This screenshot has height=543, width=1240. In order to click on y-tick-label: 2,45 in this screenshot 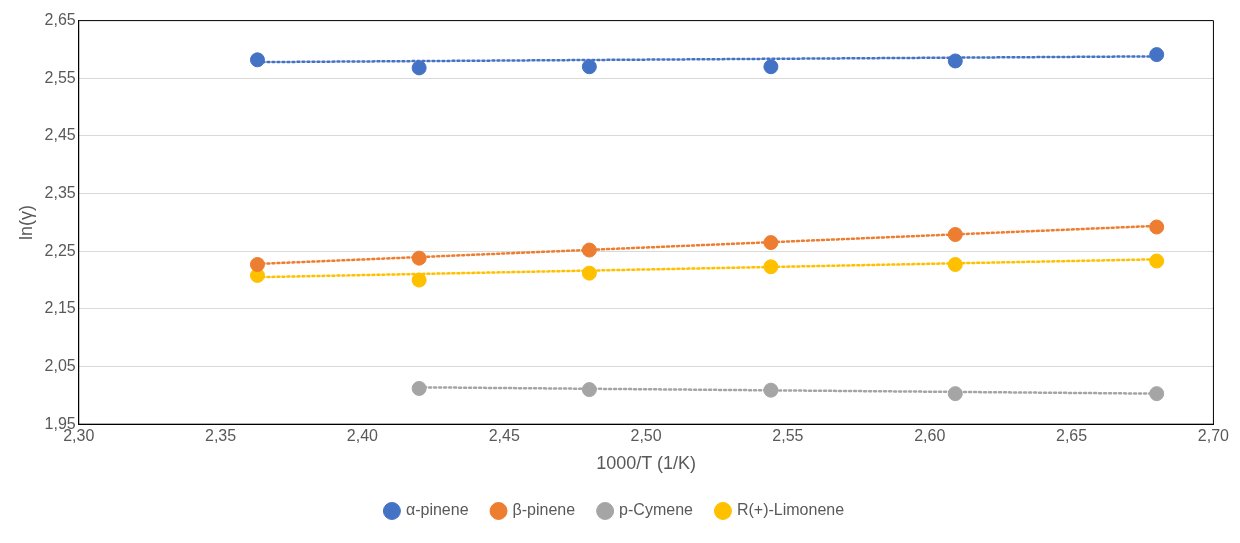, I will do `click(60, 135)`.